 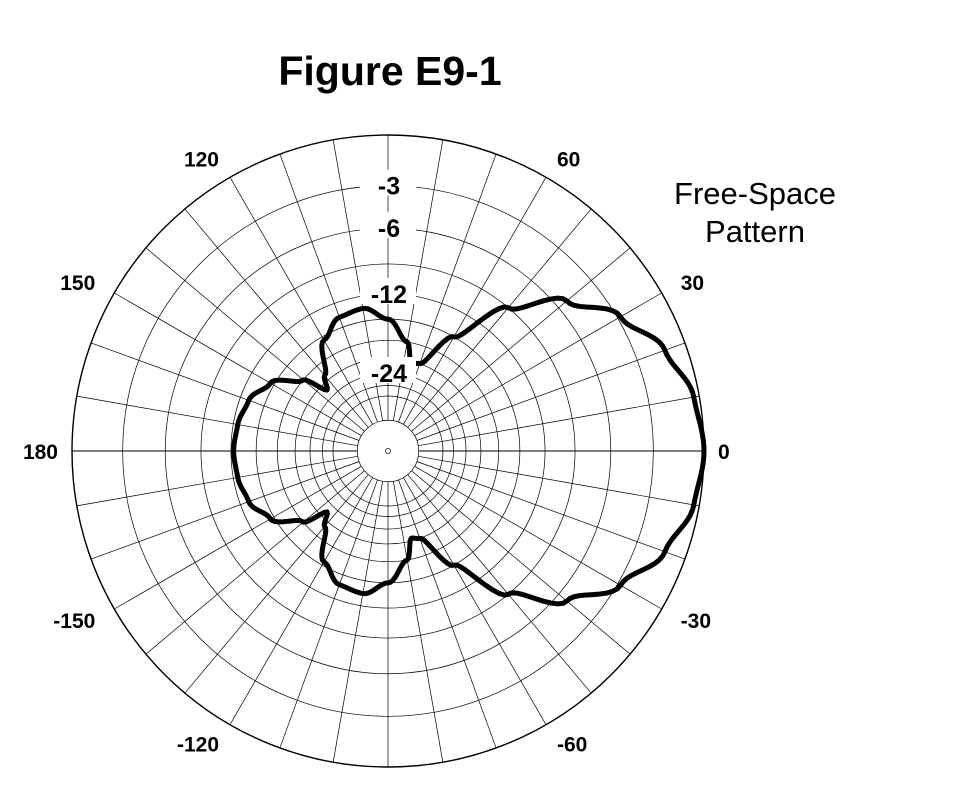 I want to click on angle-label: 180, so click(x=40, y=452).